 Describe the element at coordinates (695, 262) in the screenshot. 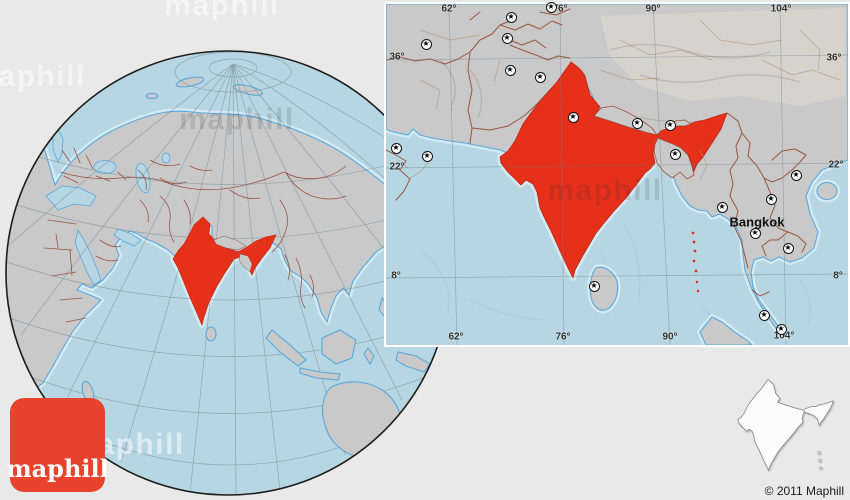

I see `andaman-islands` at that location.